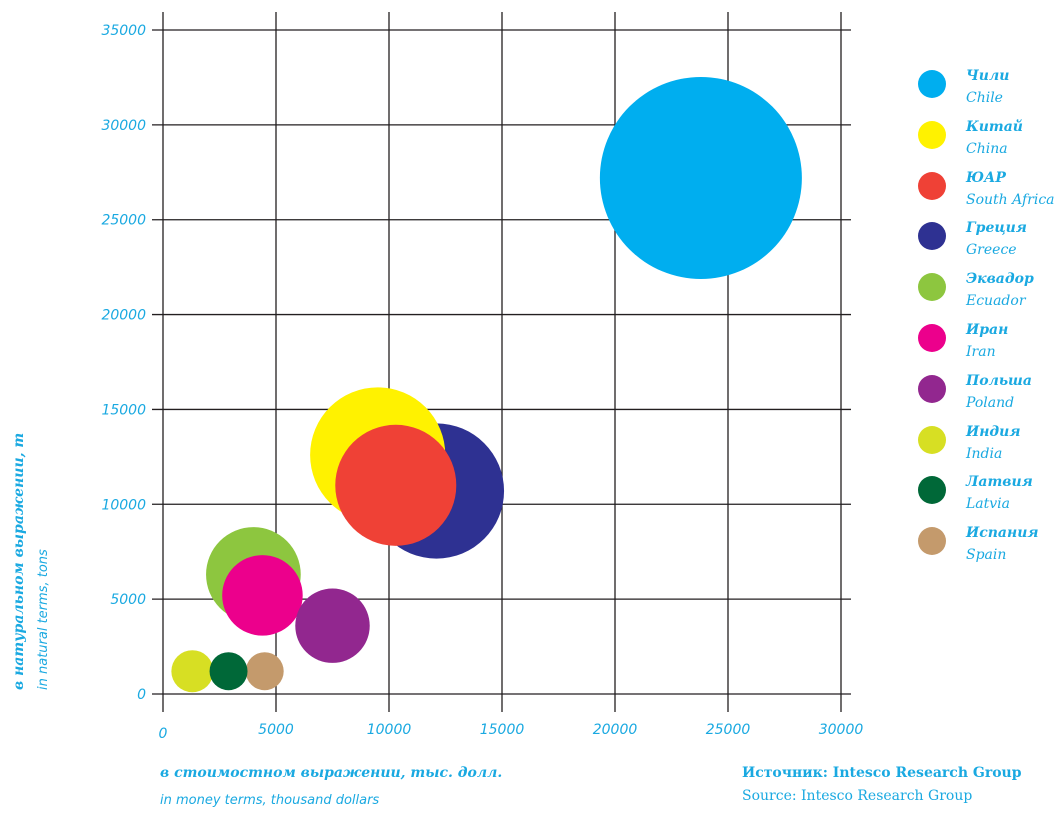  Describe the element at coordinates (990, 402) in the screenshot. I see `legend-label-en: Poland` at that location.